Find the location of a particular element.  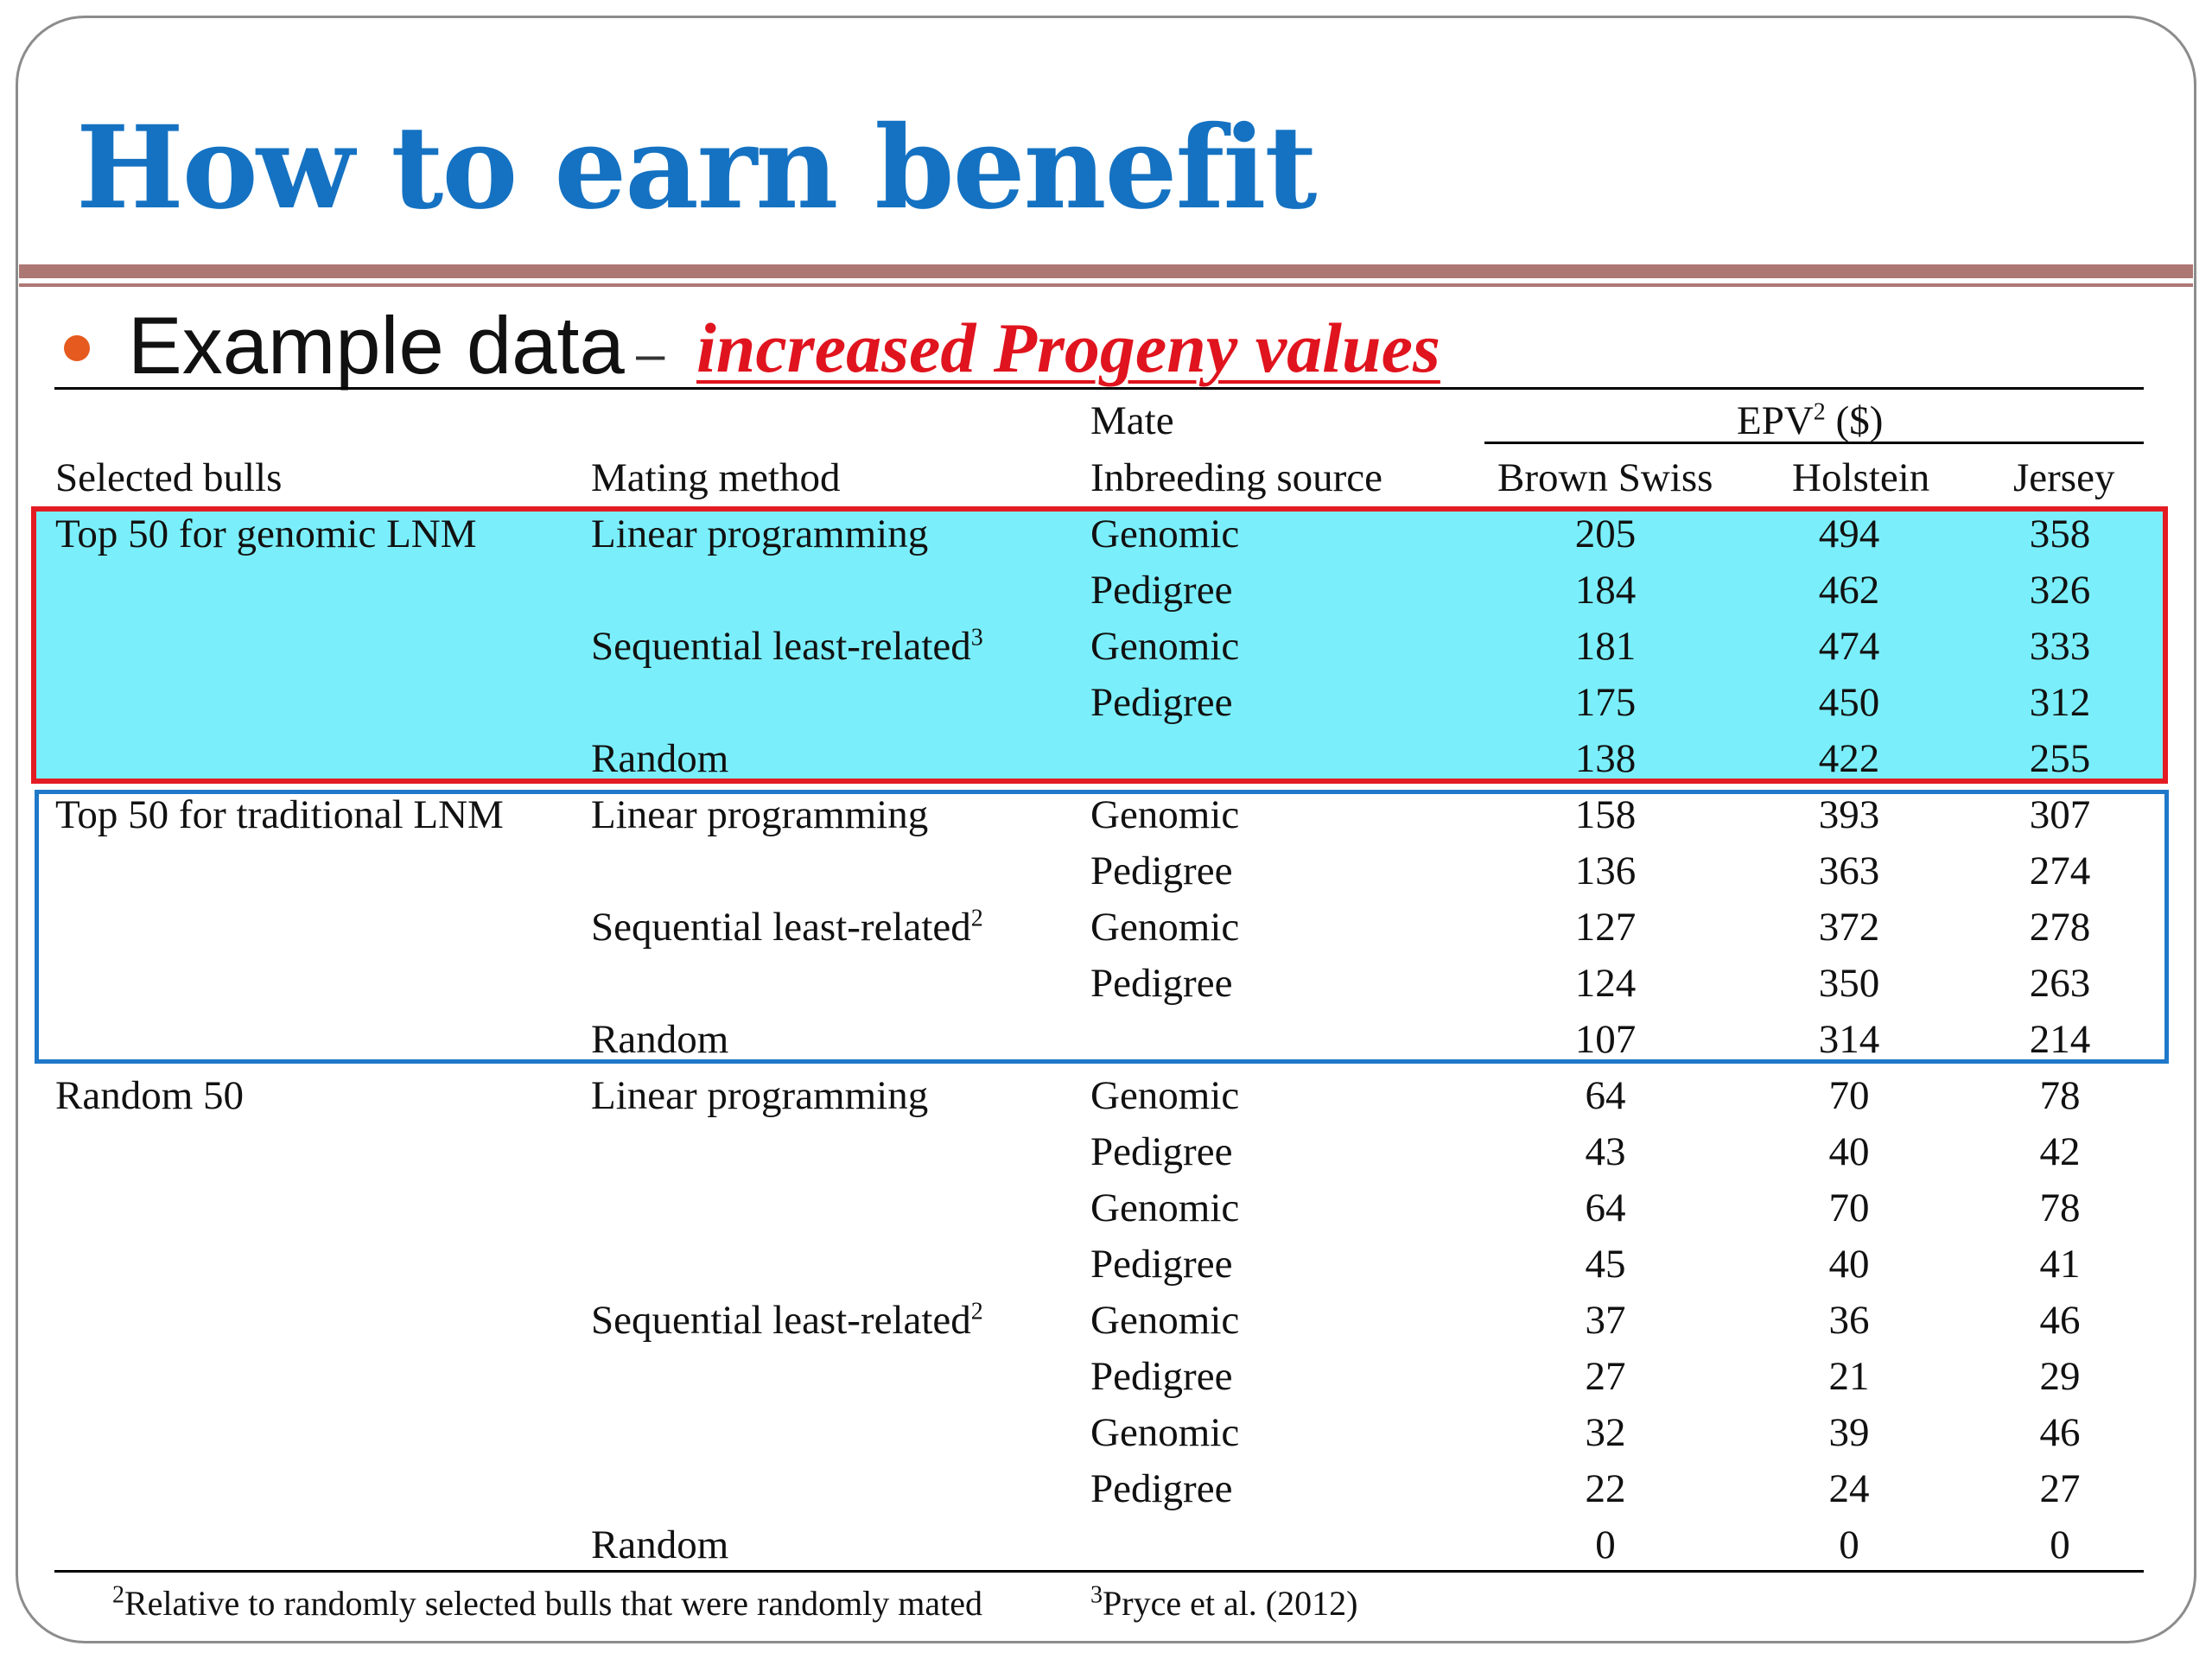

header-holstein: Holstein is located at coordinates (1861, 477).